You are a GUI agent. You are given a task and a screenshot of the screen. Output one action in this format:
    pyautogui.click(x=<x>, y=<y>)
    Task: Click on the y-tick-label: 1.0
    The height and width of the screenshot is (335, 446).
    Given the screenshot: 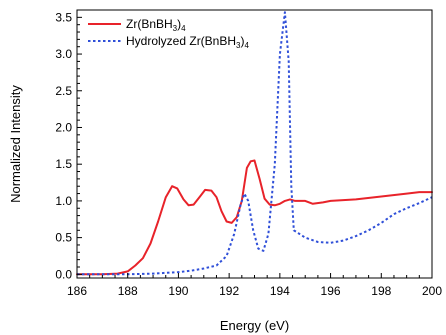 What is the action you would take?
    pyautogui.click(x=63, y=201)
    